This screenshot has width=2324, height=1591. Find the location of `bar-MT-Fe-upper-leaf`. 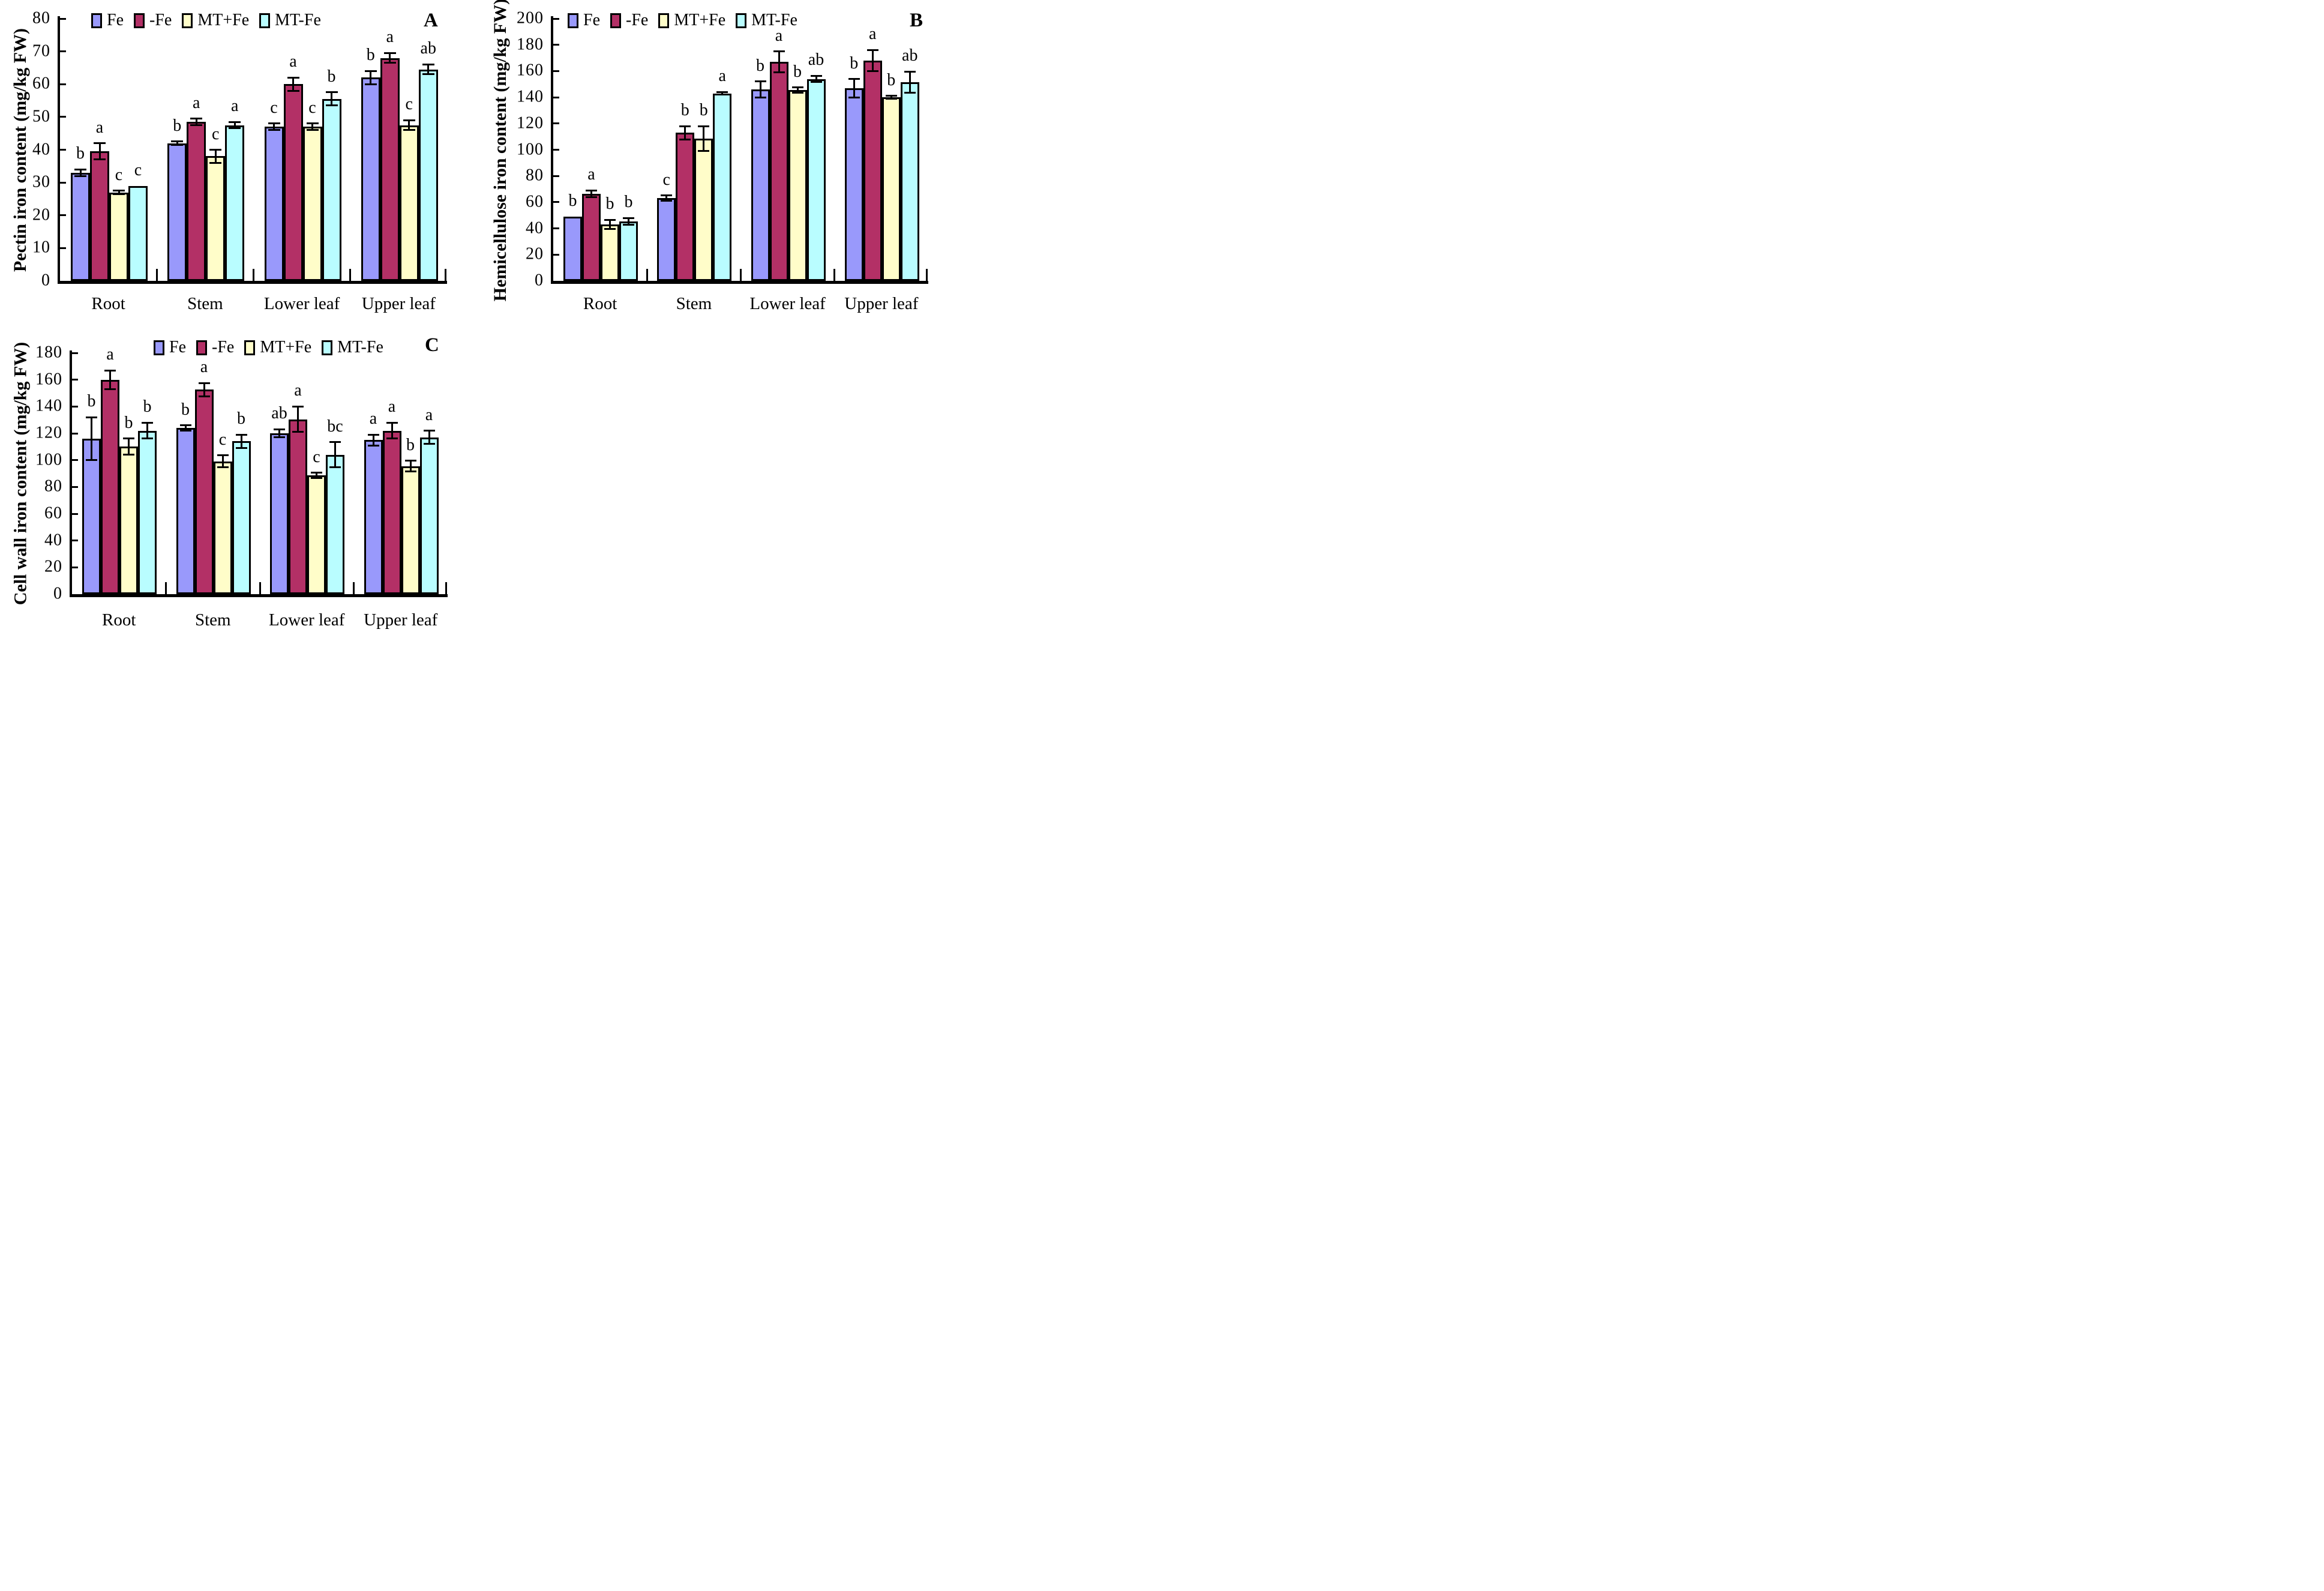

bar-MT-Fe-upper-leaf is located at coordinates (429, 515).